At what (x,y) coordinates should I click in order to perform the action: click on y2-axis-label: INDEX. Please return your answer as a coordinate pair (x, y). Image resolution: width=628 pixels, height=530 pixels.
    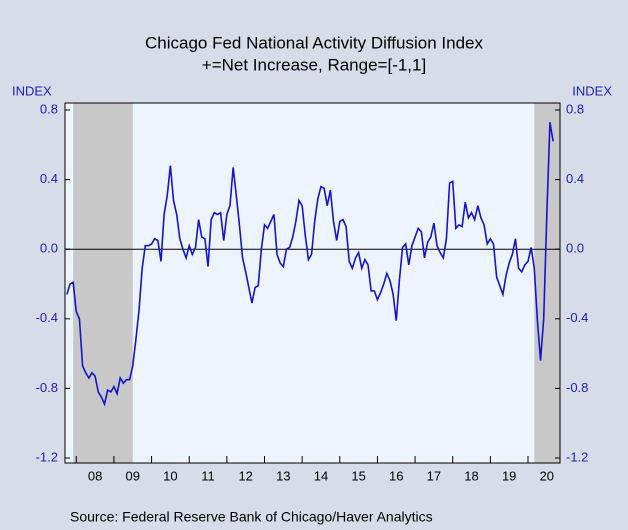
    Looking at the image, I should click on (592, 90).